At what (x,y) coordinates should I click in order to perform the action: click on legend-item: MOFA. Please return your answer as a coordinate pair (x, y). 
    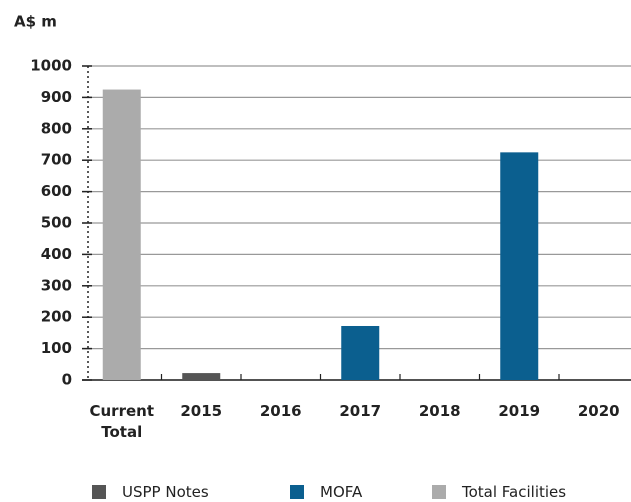
    Looking at the image, I should click on (326, 492).